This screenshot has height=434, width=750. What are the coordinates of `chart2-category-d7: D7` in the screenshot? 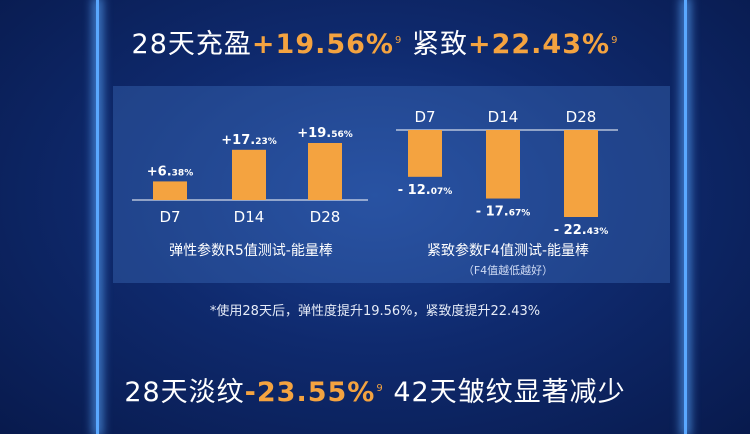 It's located at (424, 117).